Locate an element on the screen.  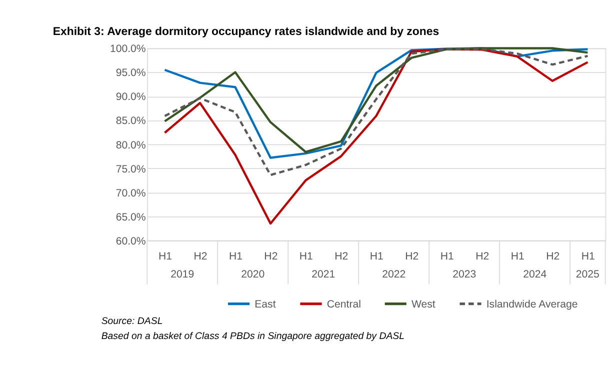
y-tick-label: 95.0% is located at coordinates (131, 73).